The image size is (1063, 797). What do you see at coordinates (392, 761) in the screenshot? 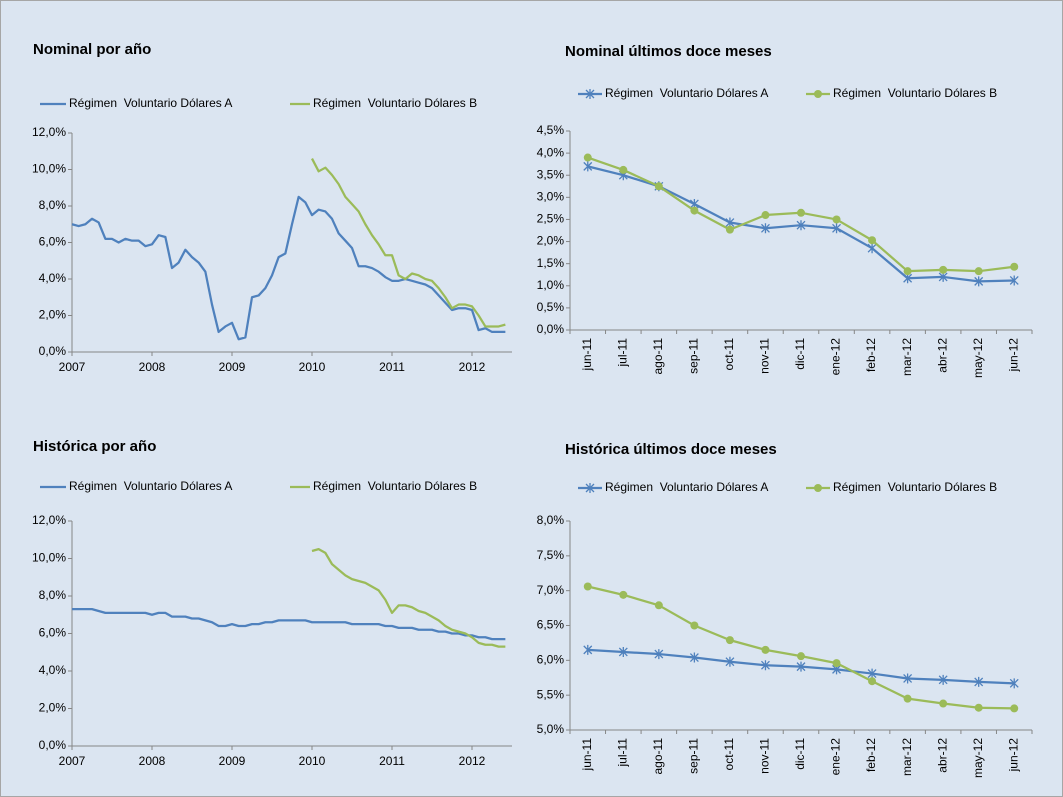
I see `x-tick-label: 2011` at bounding box center [392, 761].